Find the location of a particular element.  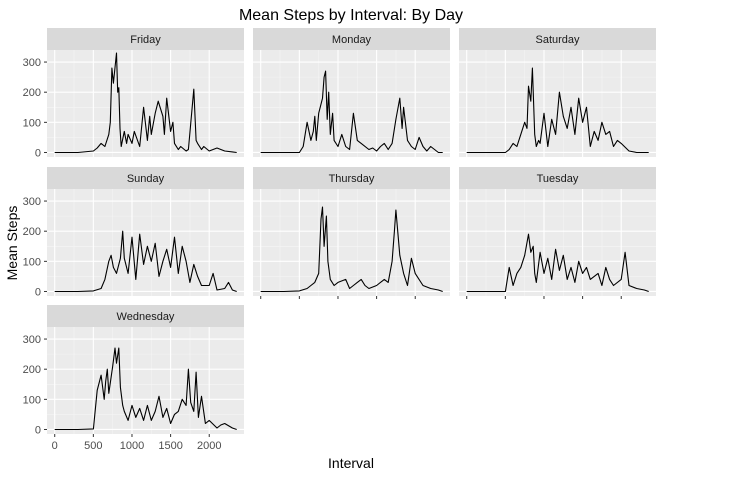

x-tick-label: 1500 is located at coordinates (170, 446).